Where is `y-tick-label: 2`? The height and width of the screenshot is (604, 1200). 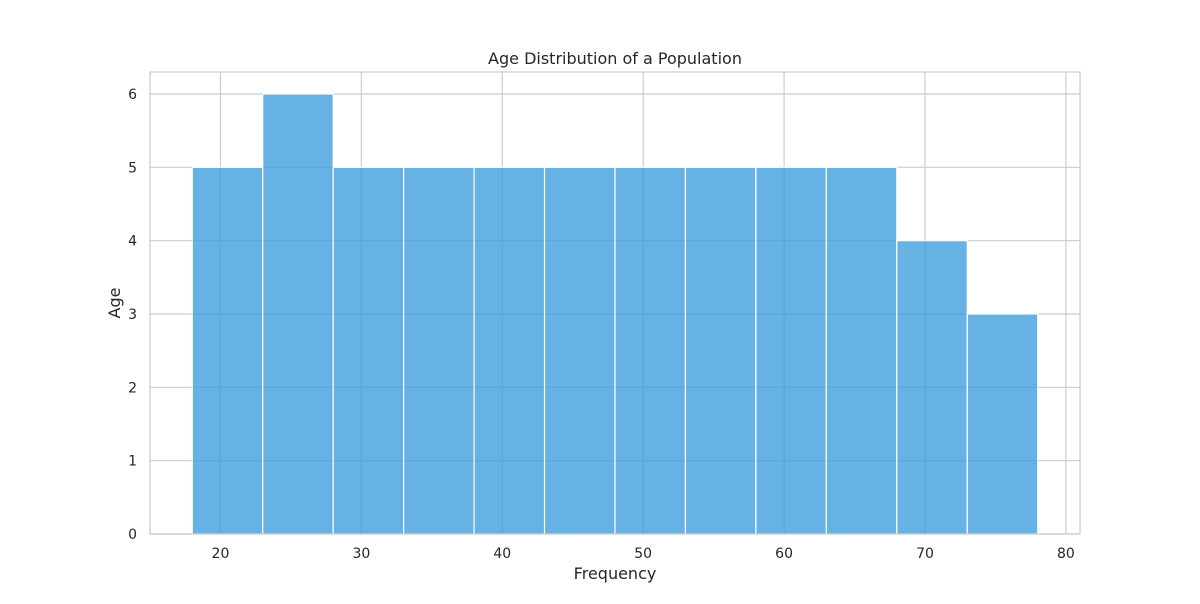 y-tick-label: 2 is located at coordinates (132, 388).